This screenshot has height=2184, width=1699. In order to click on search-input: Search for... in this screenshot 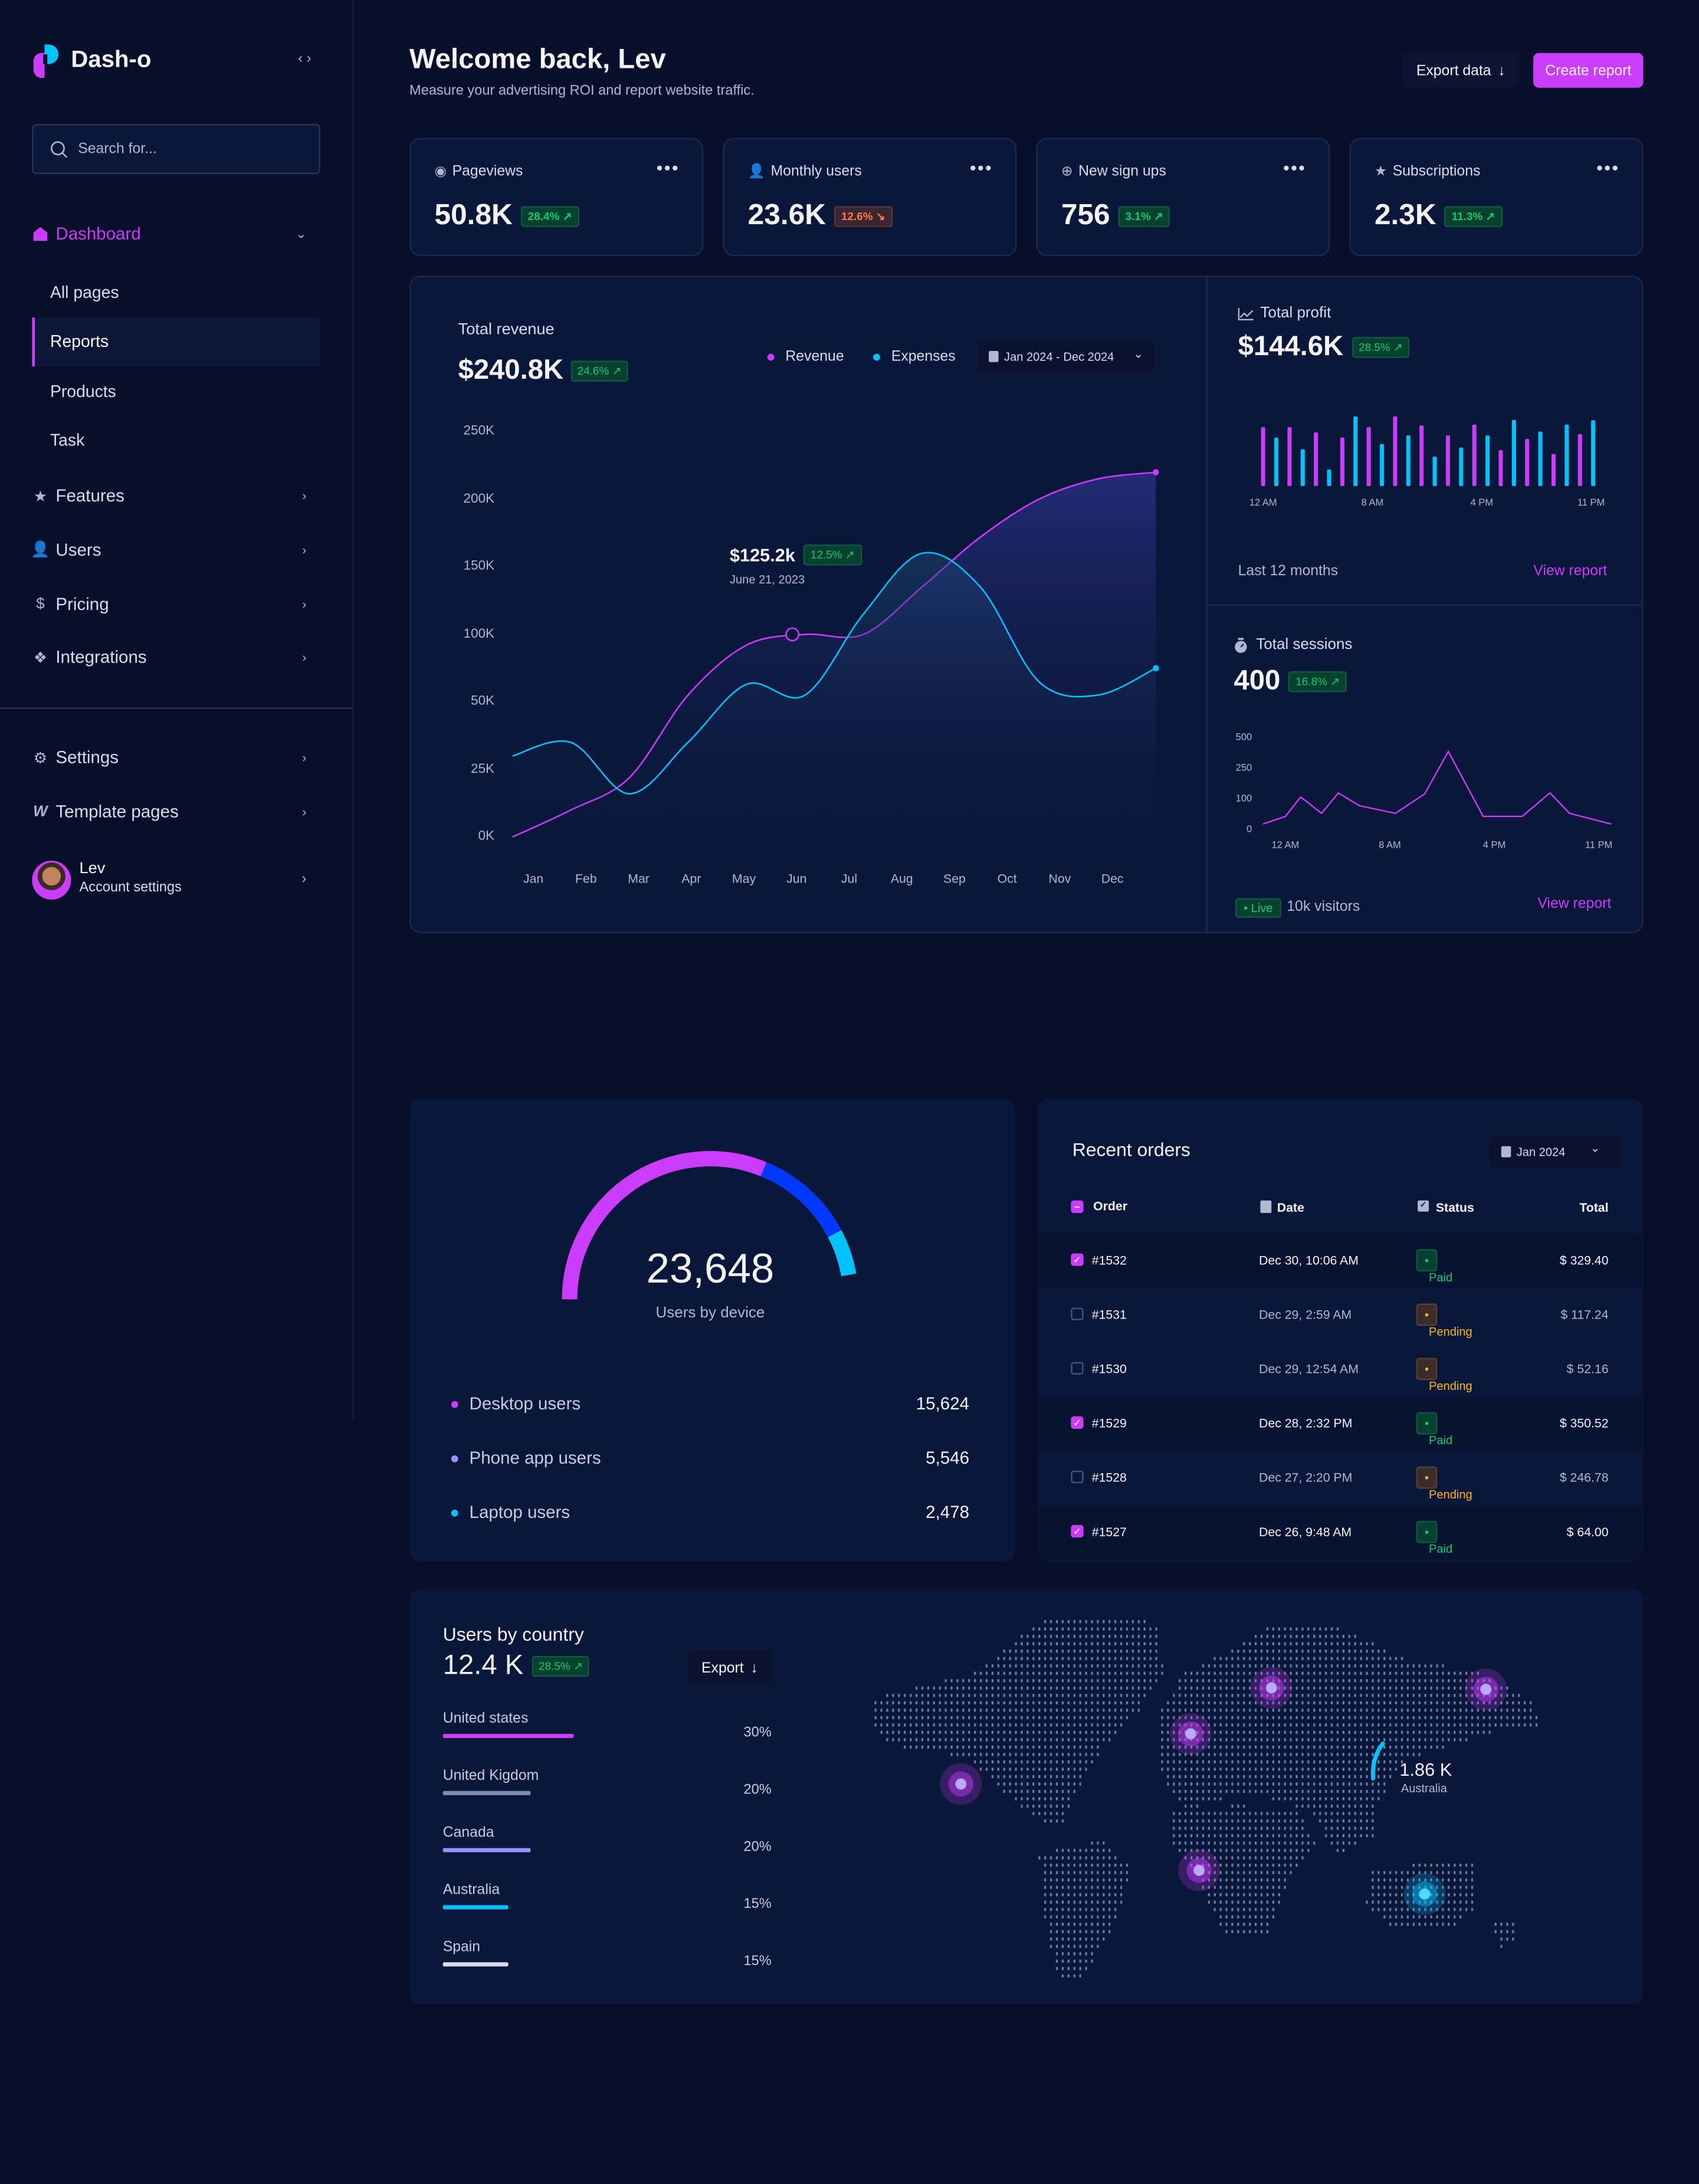, I will do `click(176, 149)`.